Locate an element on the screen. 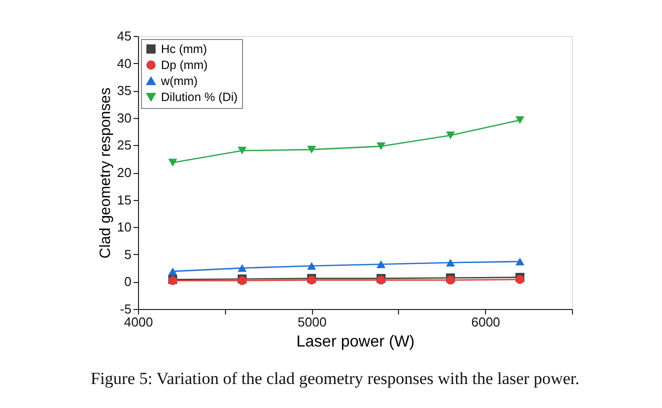 The width and height of the screenshot is (662, 408). legend-label: Dp (mm) is located at coordinates (184, 65).